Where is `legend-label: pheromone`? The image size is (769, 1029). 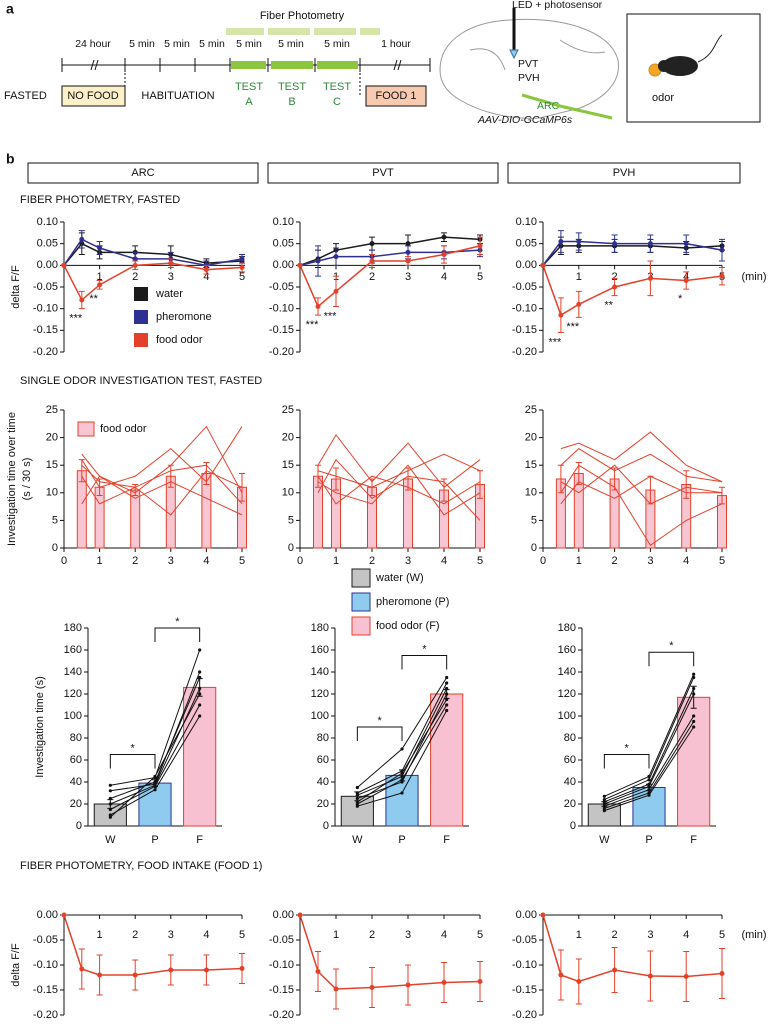
legend-label: pheromone is located at coordinates (184, 317).